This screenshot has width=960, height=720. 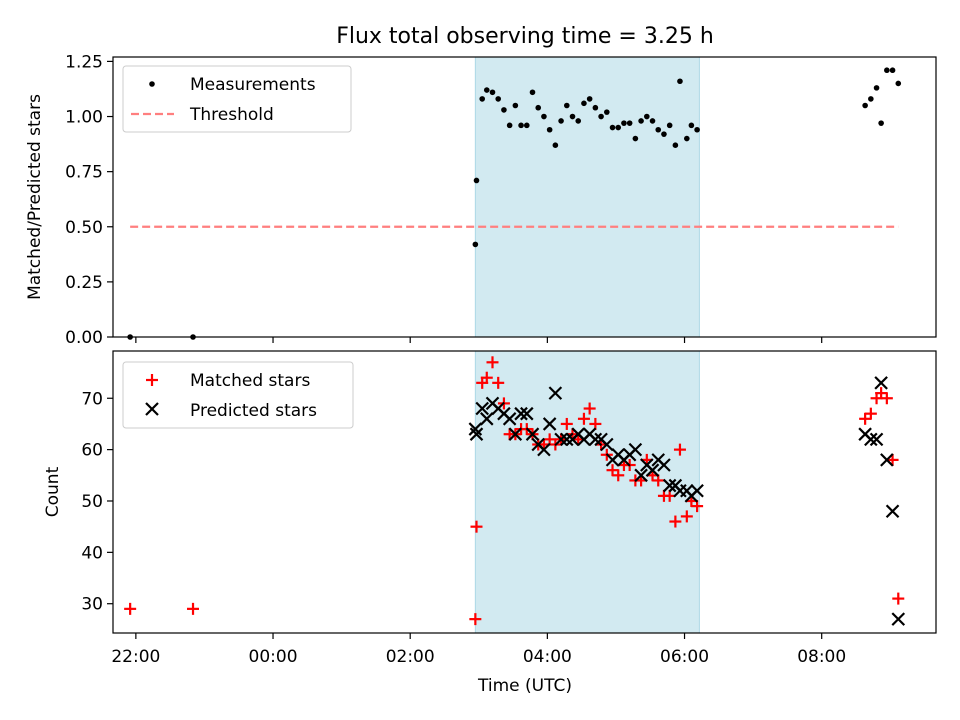 What do you see at coordinates (84, 173) in the screenshot?
I see `y-tick-label: 0.75` at bounding box center [84, 173].